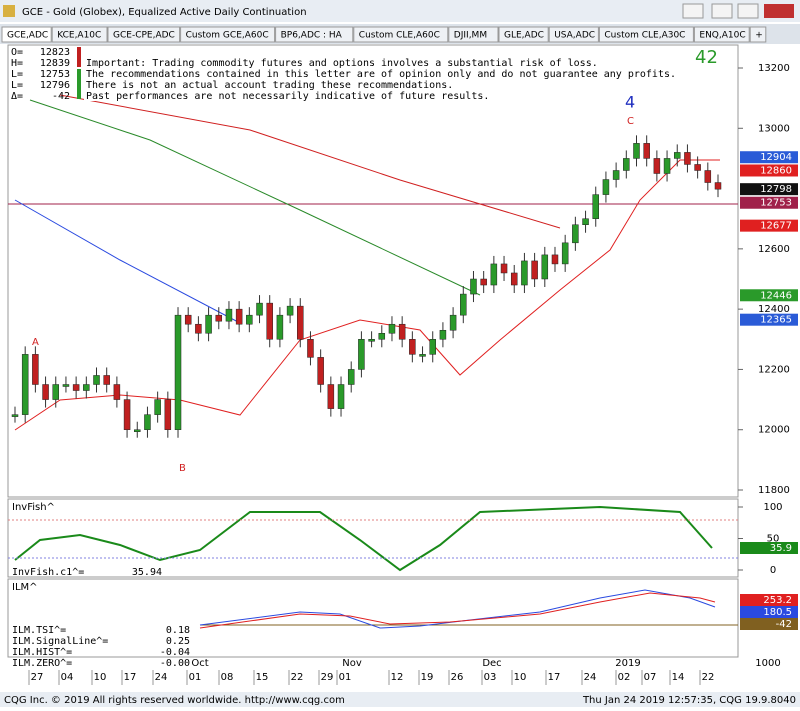 Image resolution: width=800 pixels, height=711 pixels. I want to click on tab-label: GLE,ADC, so click(524, 36).